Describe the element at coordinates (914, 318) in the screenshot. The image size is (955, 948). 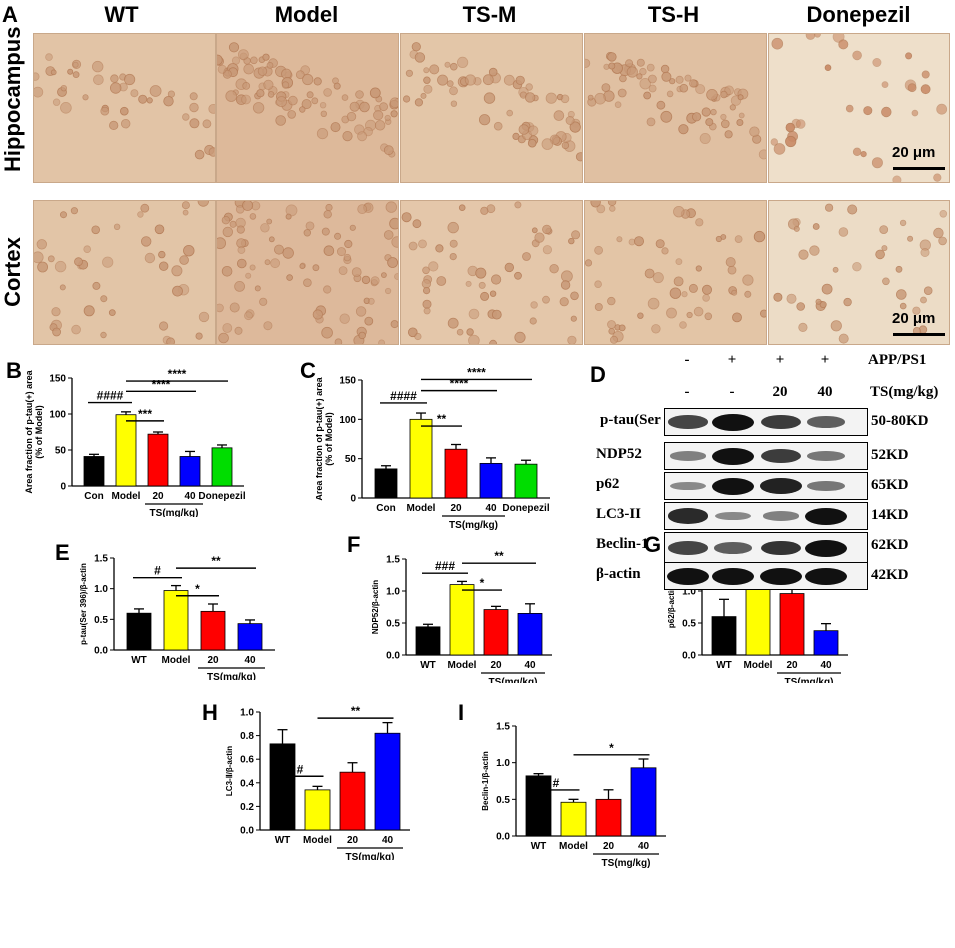
I see `scale-label-cortex: 20 μm` at that location.